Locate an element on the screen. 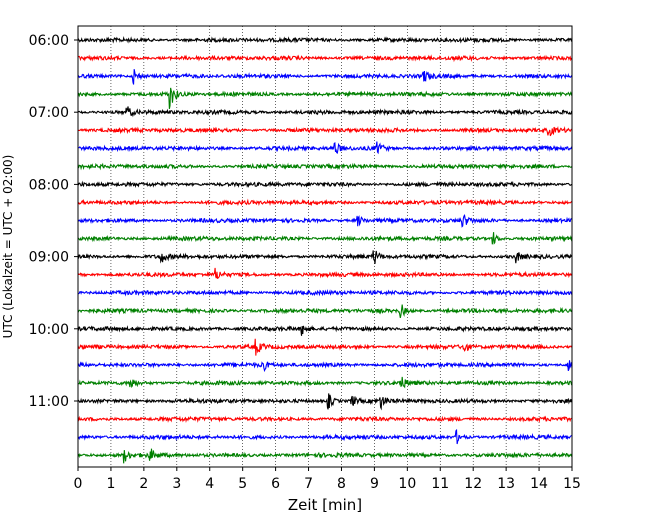 This screenshot has height=520, width=650. x-tick-label: 5 is located at coordinates (242, 484).